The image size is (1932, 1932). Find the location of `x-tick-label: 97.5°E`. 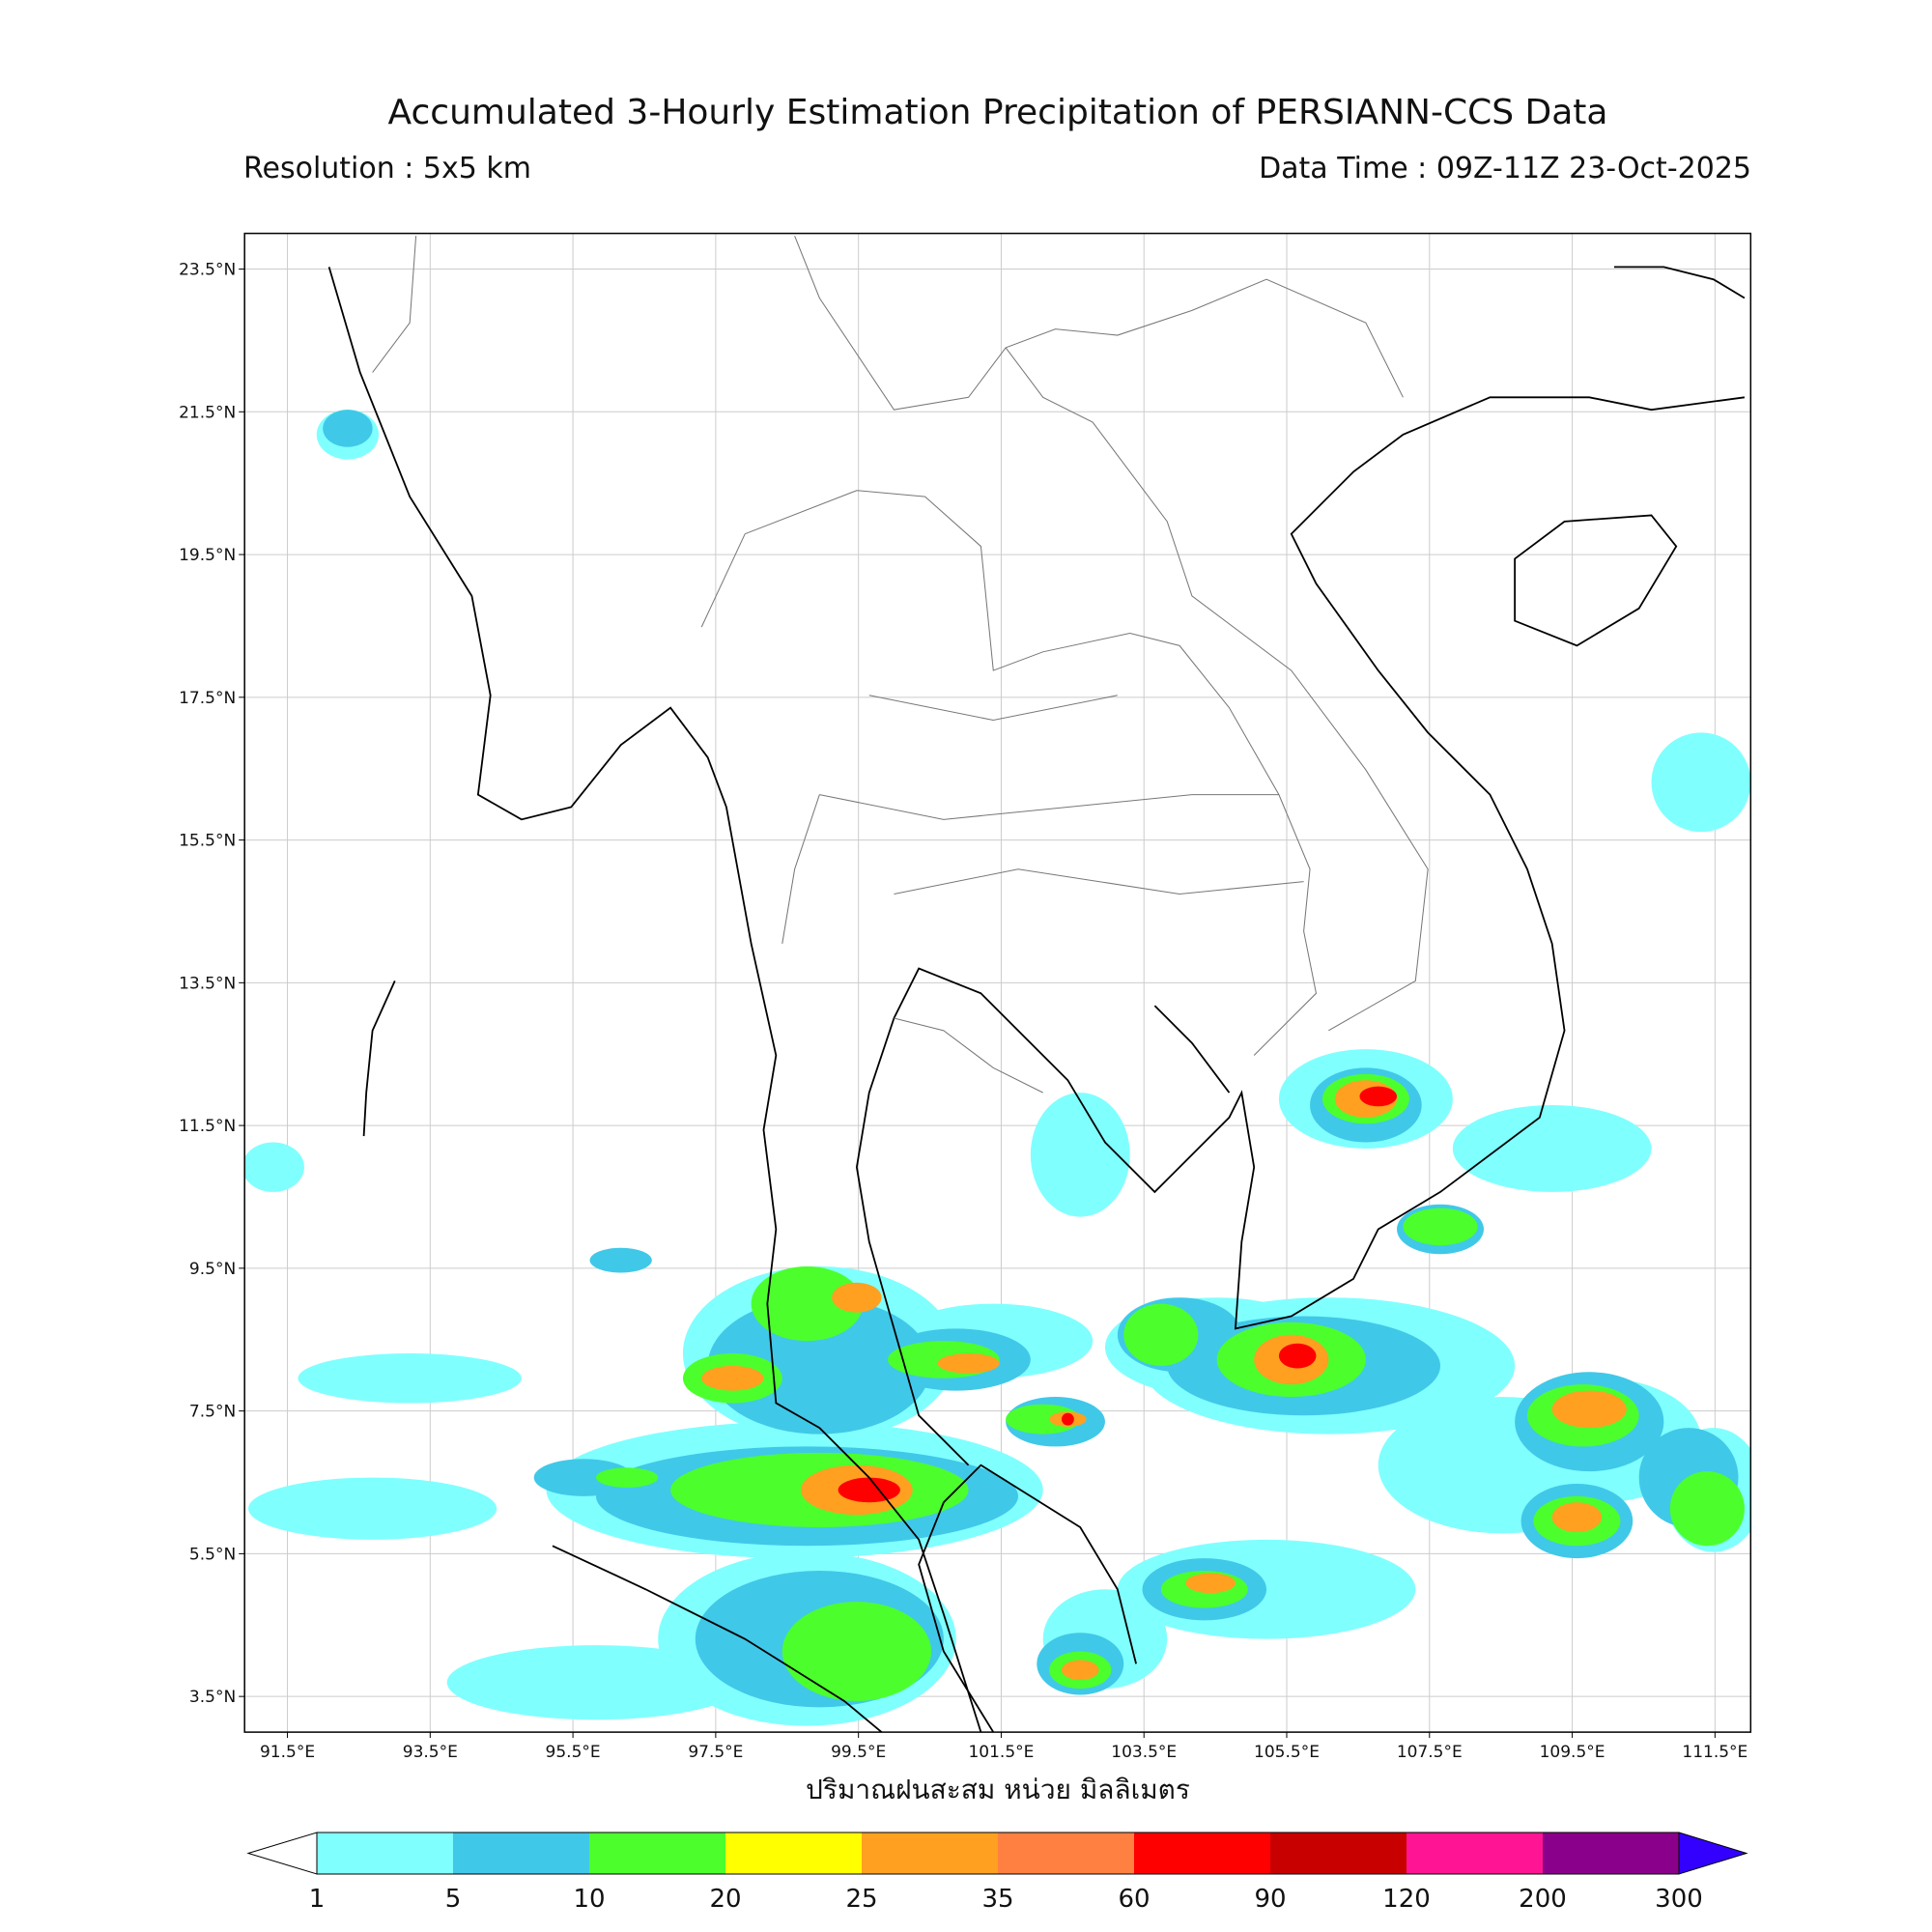

x-tick-label: 97.5°E is located at coordinates (715, 1752).